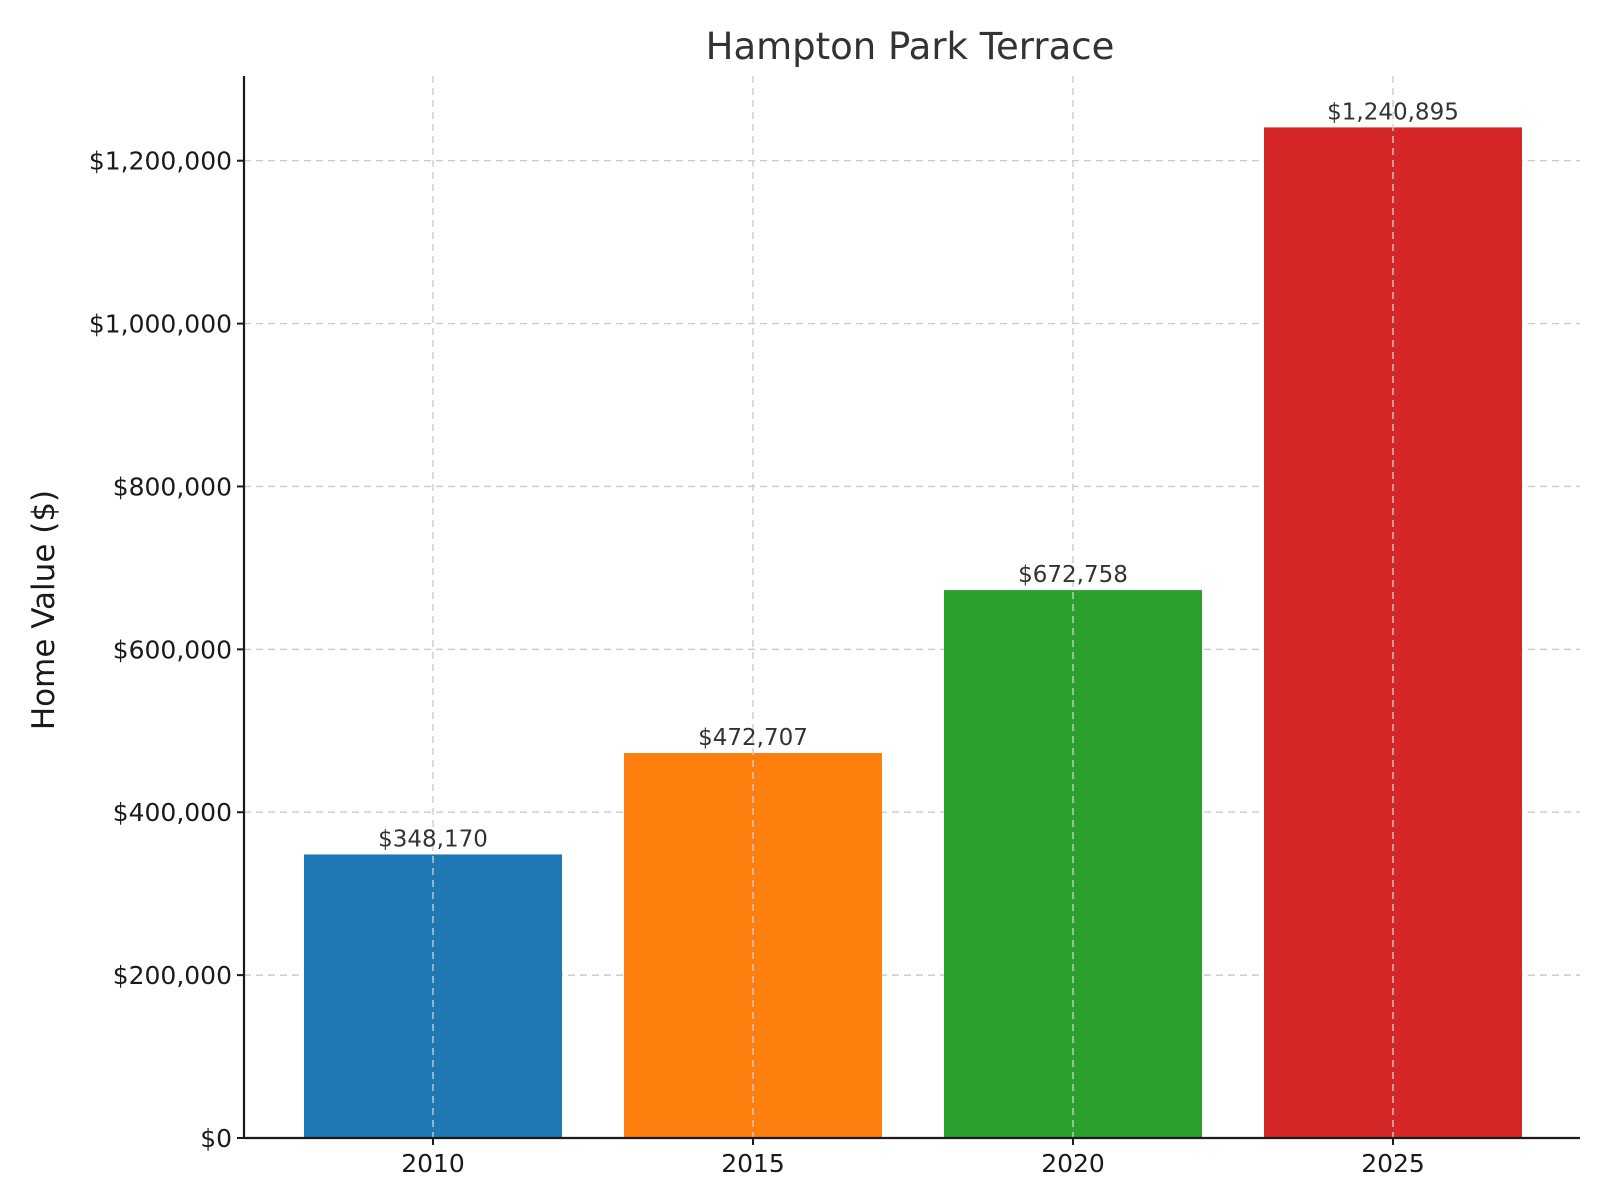 This screenshot has width=1600, height=1200. What do you see at coordinates (1393, 1163) in the screenshot?
I see `x-tick-label: 2025` at bounding box center [1393, 1163].